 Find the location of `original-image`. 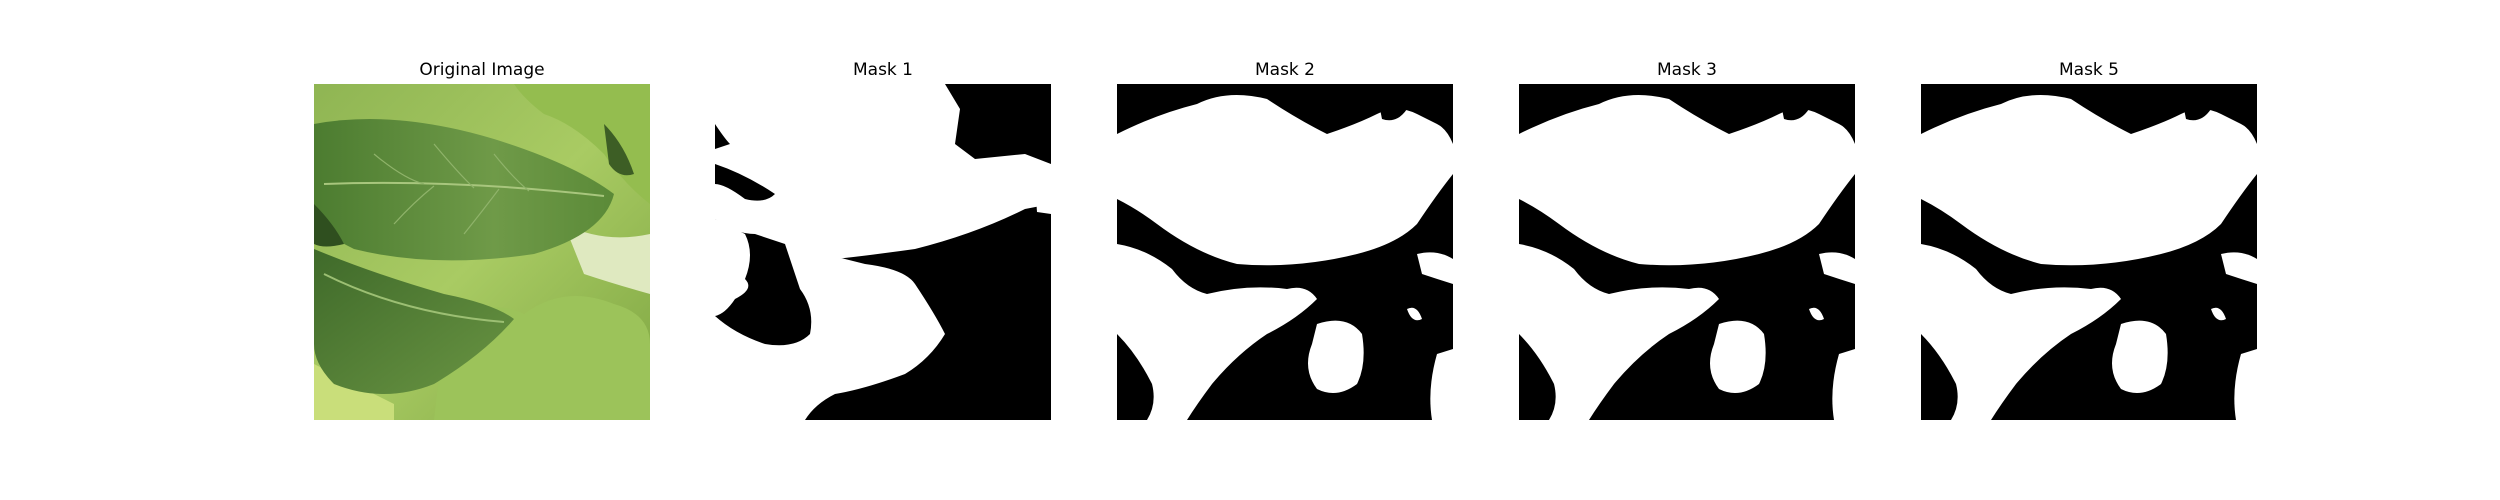

original-image is located at coordinates (482, 252).